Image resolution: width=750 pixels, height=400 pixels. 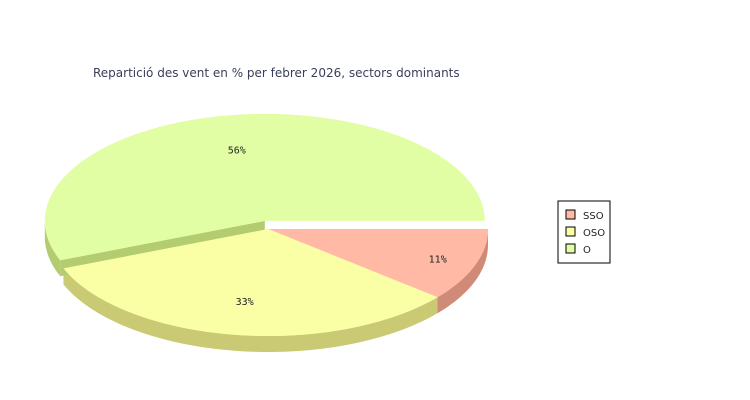 I want to click on pie-slice-side-o, so click(x=52, y=248).